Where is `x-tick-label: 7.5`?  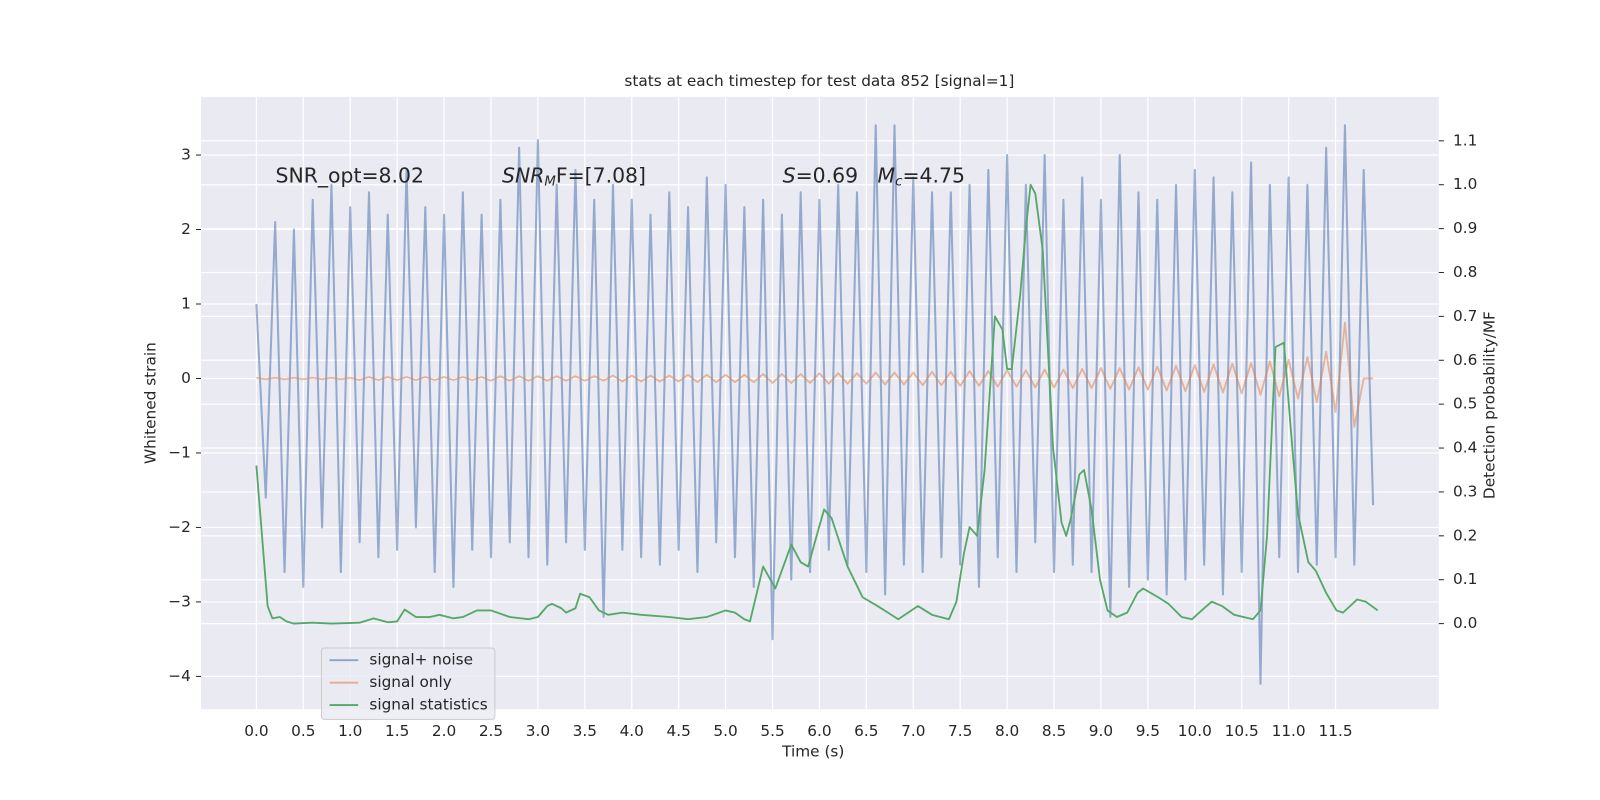 x-tick-label: 7.5 is located at coordinates (960, 731).